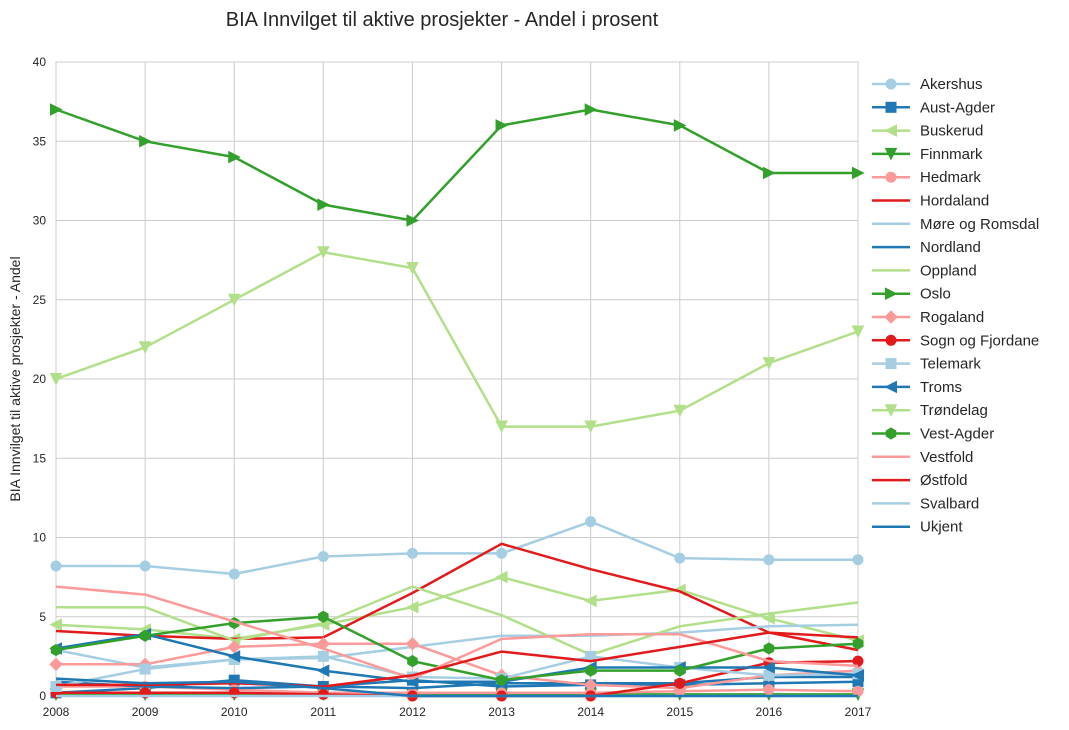 This screenshot has height=730, width=1069. Describe the element at coordinates (457, 548) in the screenshot. I see `series-line-akershus` at that location.